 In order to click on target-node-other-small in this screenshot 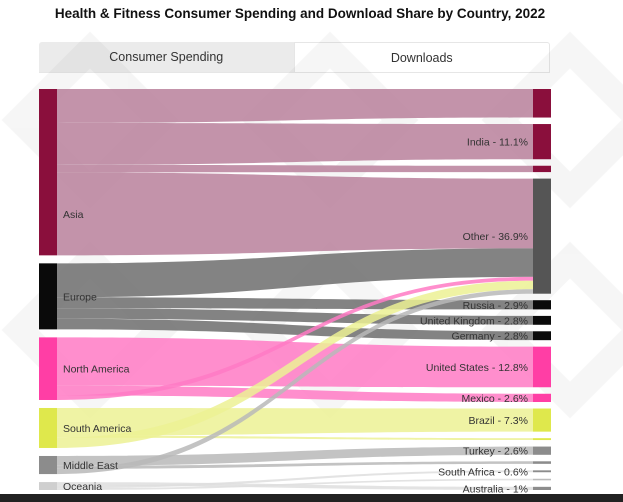, I will do `click(542, 479)`.